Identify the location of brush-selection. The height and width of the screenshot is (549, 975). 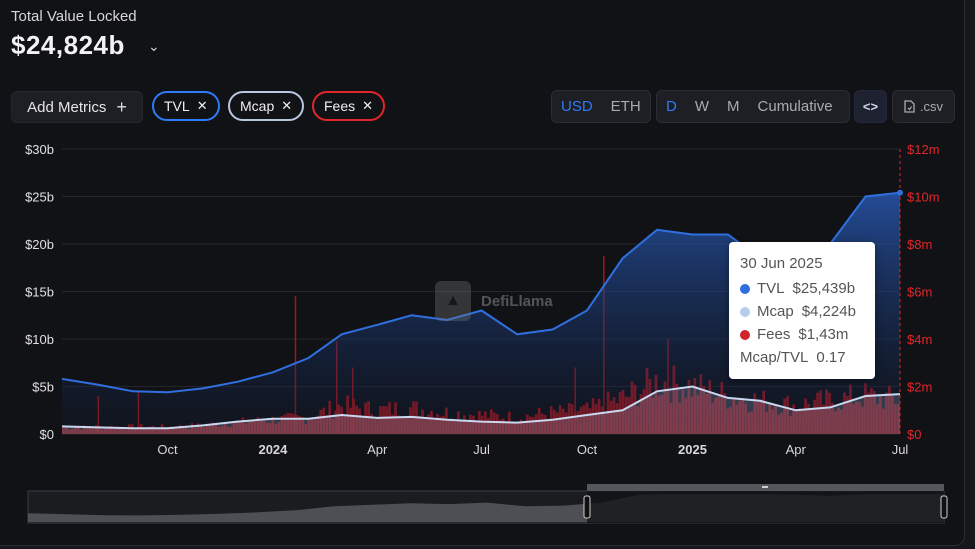
(765, 507).